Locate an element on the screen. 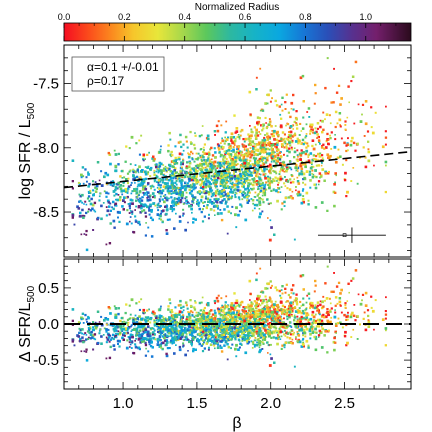  colorbar-tick-label: 0.0 is located at coordinates (64, 17).